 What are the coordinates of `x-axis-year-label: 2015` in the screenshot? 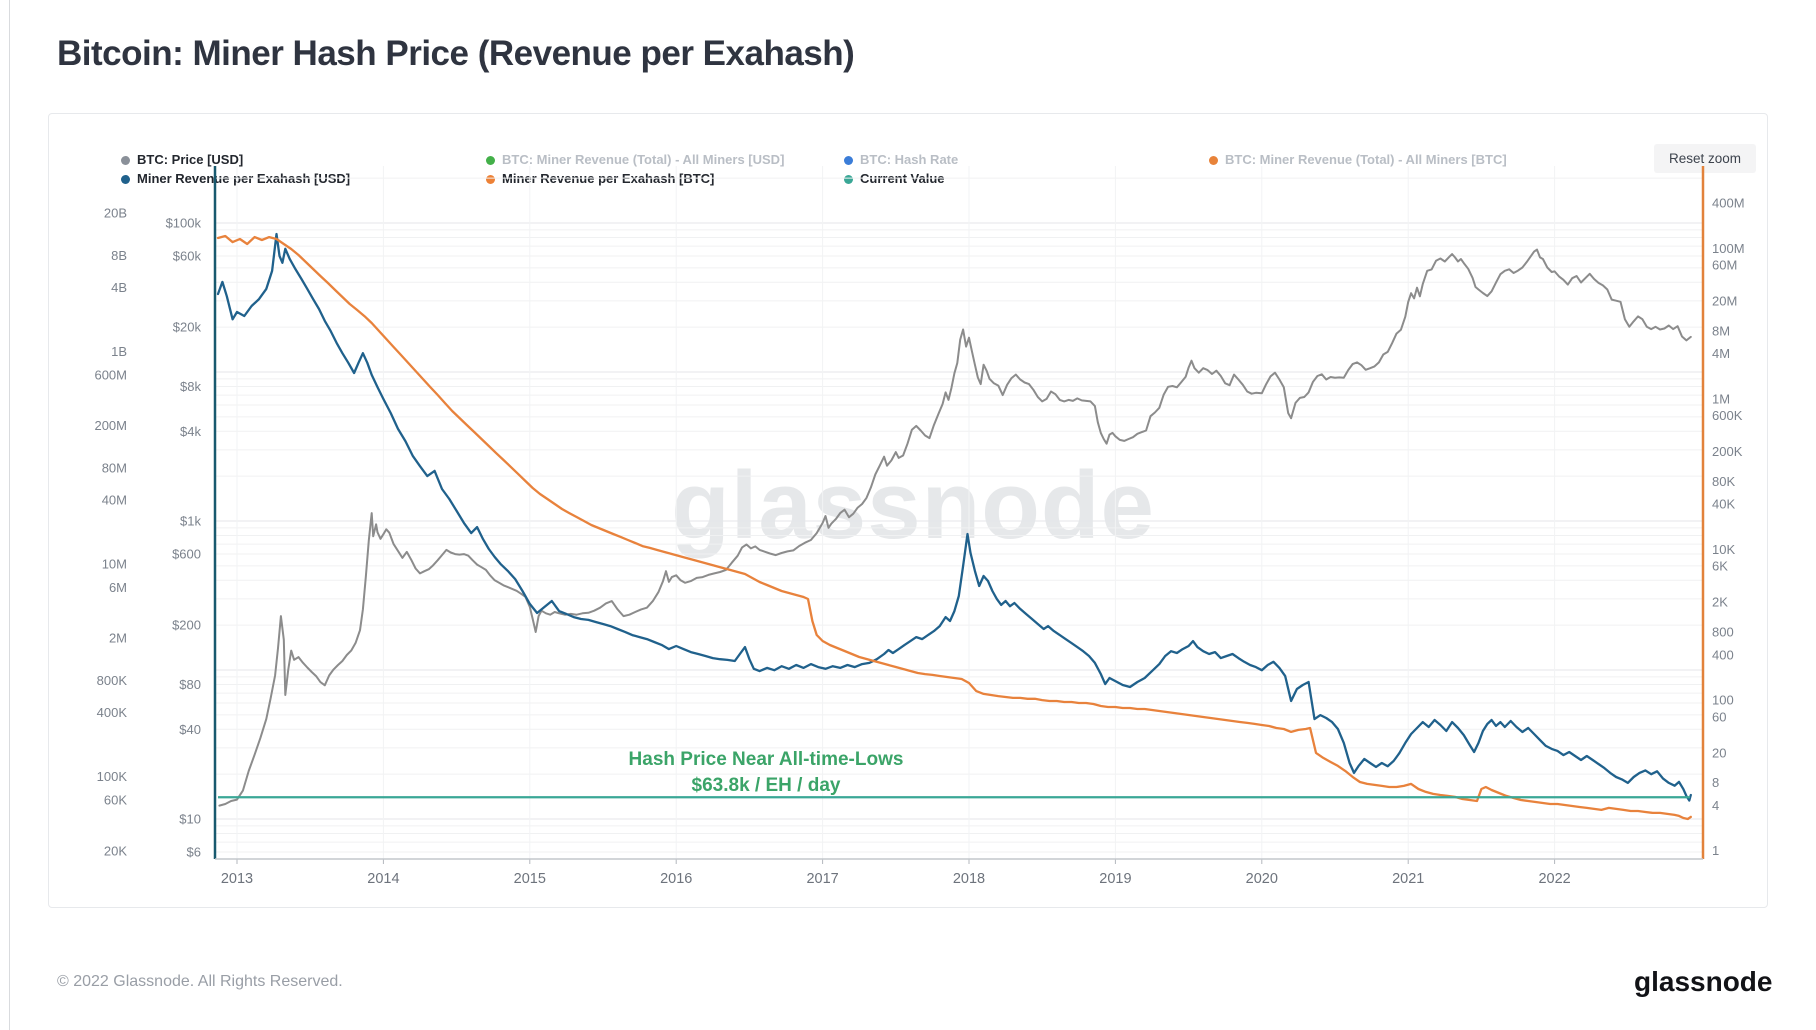 It's located at (530, 879).